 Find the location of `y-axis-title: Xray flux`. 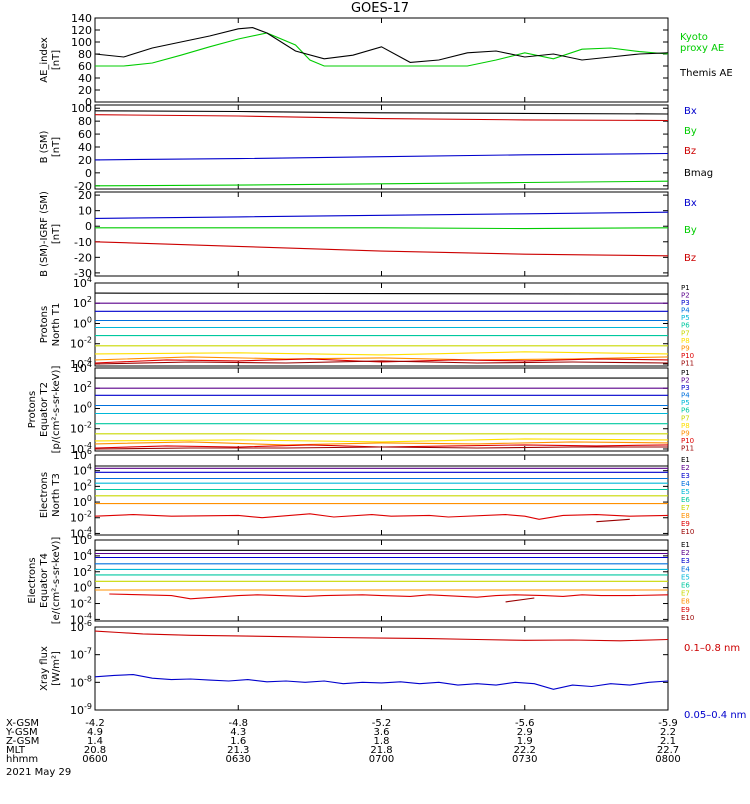

y-axis-title: Xray flux is located at coordinates (44, 668).